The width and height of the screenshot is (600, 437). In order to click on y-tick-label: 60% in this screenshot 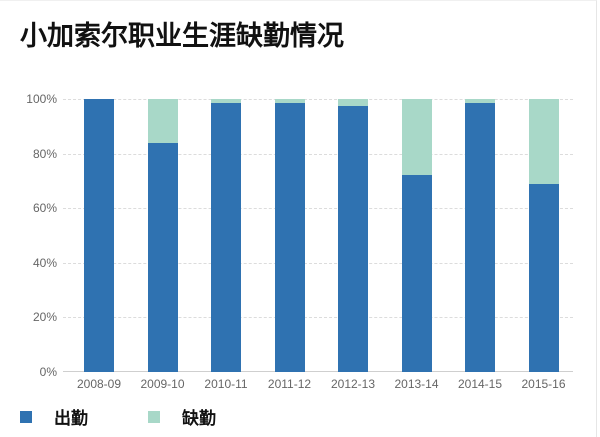, I will do `click(44, 208)`.